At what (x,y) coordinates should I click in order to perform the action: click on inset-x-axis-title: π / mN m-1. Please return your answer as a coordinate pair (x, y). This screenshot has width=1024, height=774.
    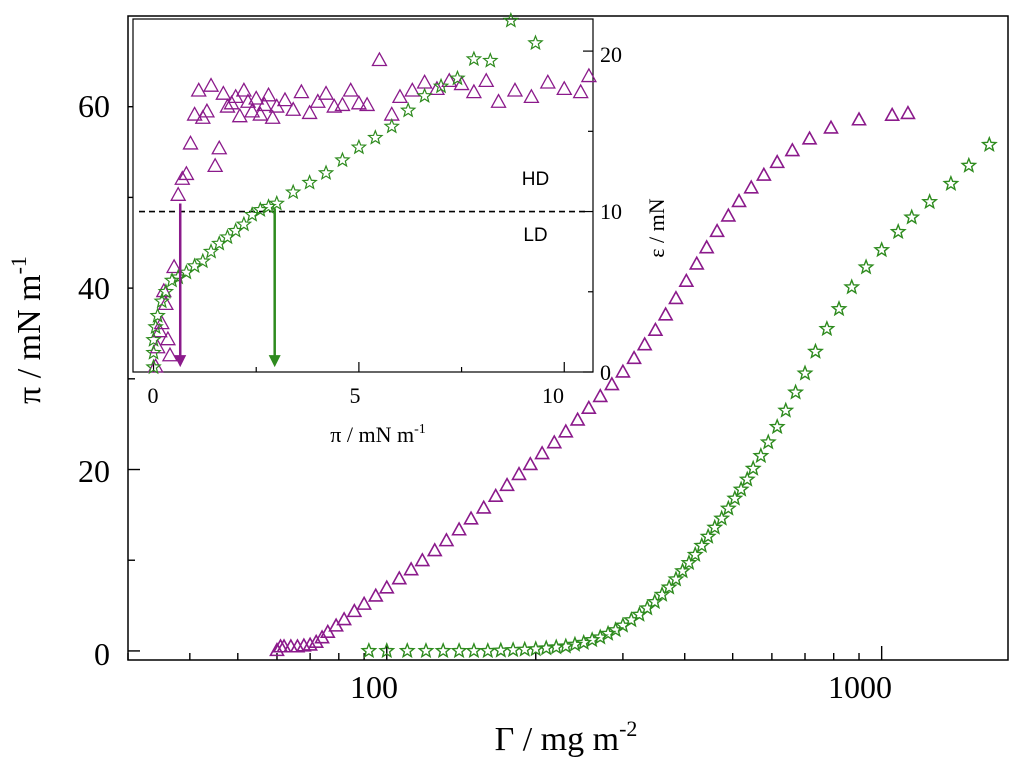
    Looking at the image, I should click on (378, 434).